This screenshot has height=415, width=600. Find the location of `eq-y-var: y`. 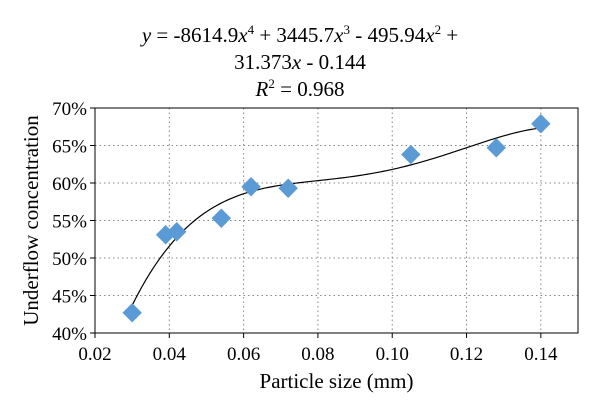

eq-y-var: y is located at coordinates (146, 35).